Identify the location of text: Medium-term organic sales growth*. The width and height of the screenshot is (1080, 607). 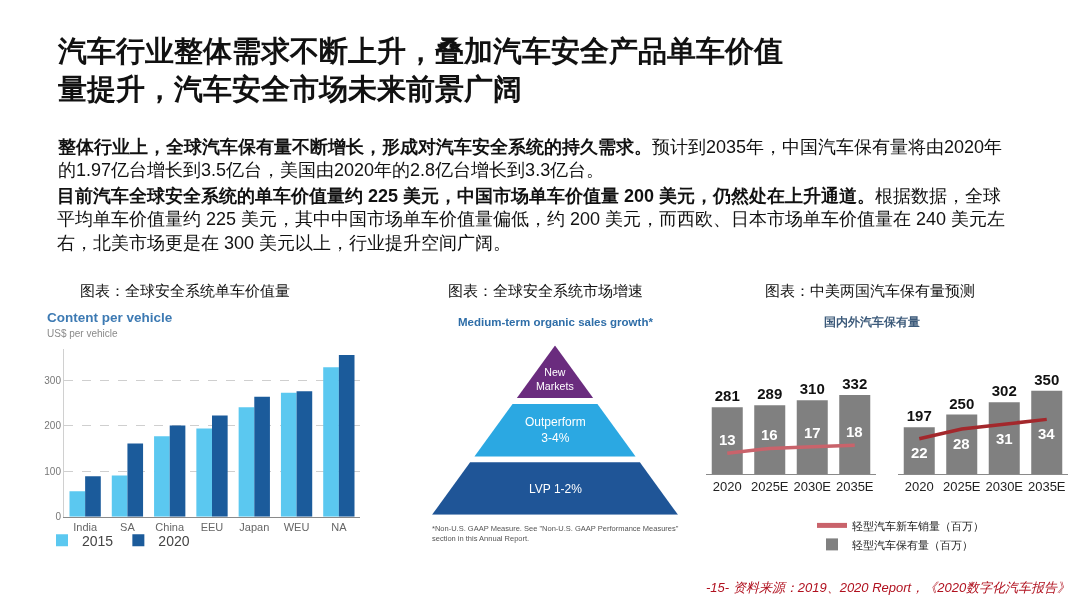
(556, 322).